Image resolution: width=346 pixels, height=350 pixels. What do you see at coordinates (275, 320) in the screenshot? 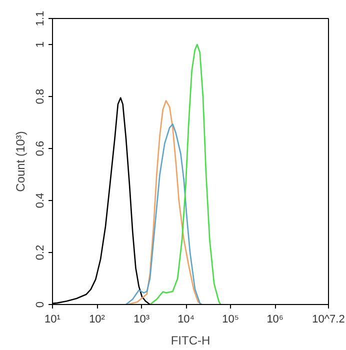
I see `x-tick-label: 10⁶` at bounding box center [275, 320].